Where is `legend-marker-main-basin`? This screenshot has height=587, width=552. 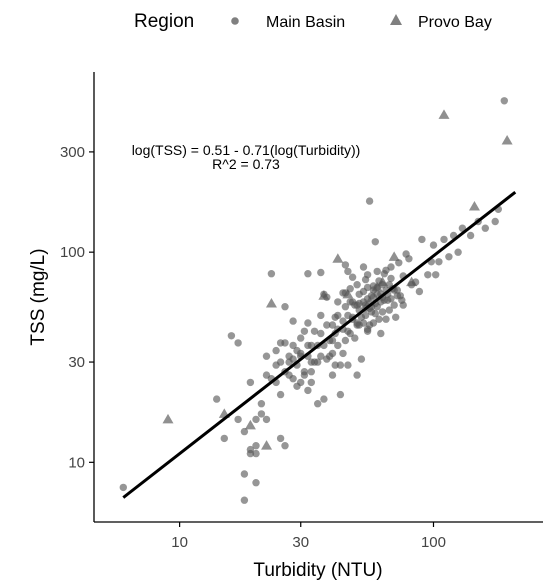 legend-marker-main-basin is located at coordinates (235, 21).